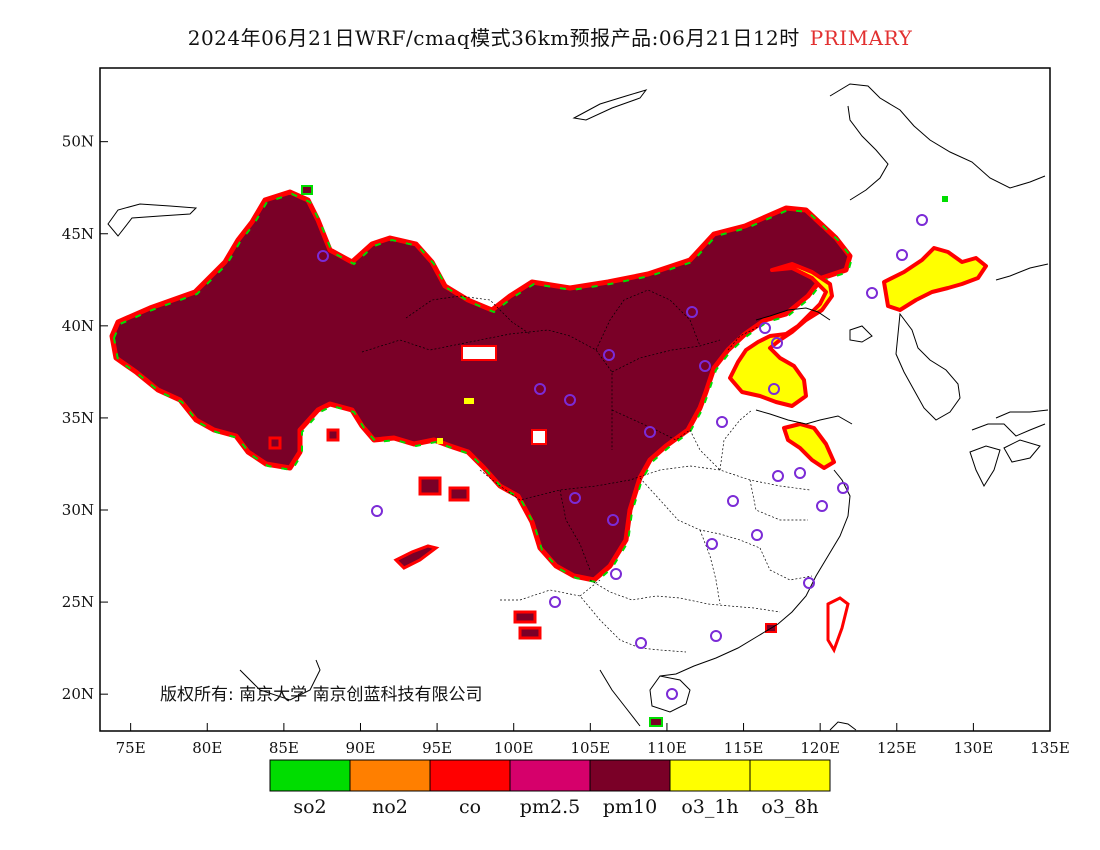 This screenshot has height=850, width=1100. Describe the element at coordinates (591, 748) in the screenshot. I see `x-tick-label: 105E` at that location.